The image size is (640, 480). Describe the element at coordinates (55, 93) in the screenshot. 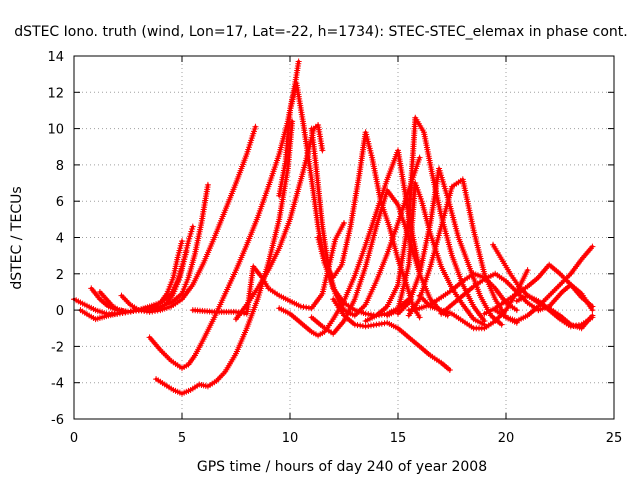

I see `y-tick-label: 12` at that location.